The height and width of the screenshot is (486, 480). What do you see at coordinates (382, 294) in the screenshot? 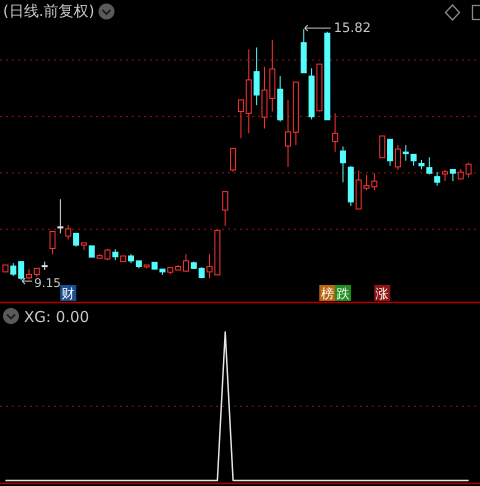
I see `text: 涨` at bounding box center [382, 294].